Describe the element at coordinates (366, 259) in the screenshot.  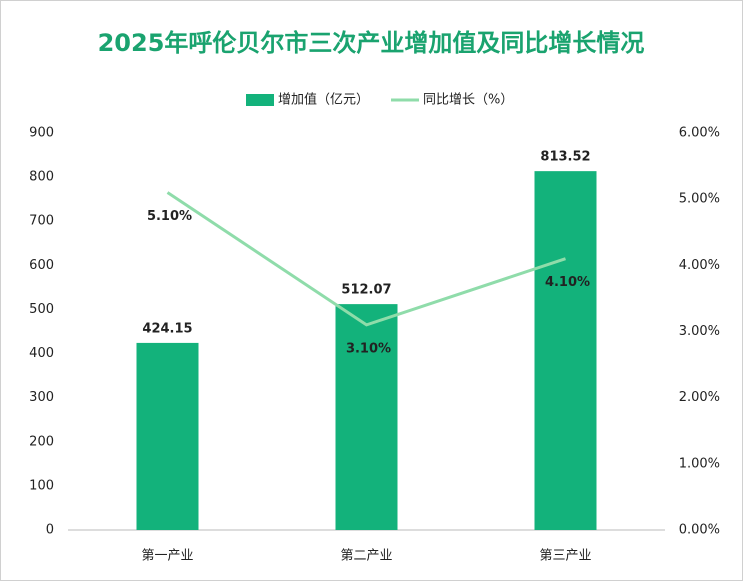
I see `line` at that location.